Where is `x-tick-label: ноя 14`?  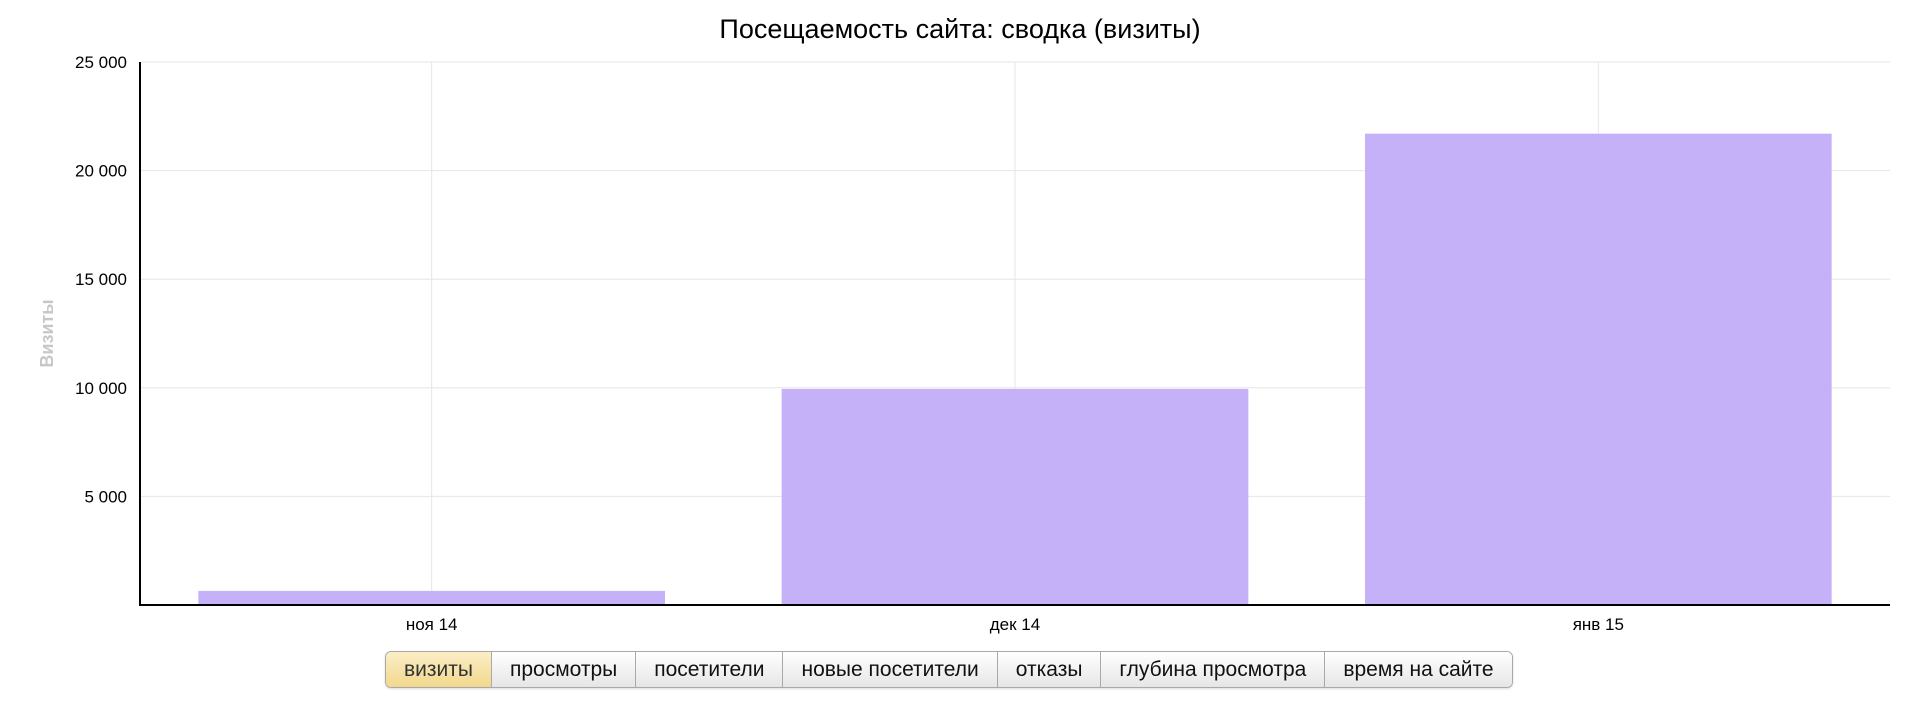 x-tick-label: ноя 14 is located at coordinates (432, 624).